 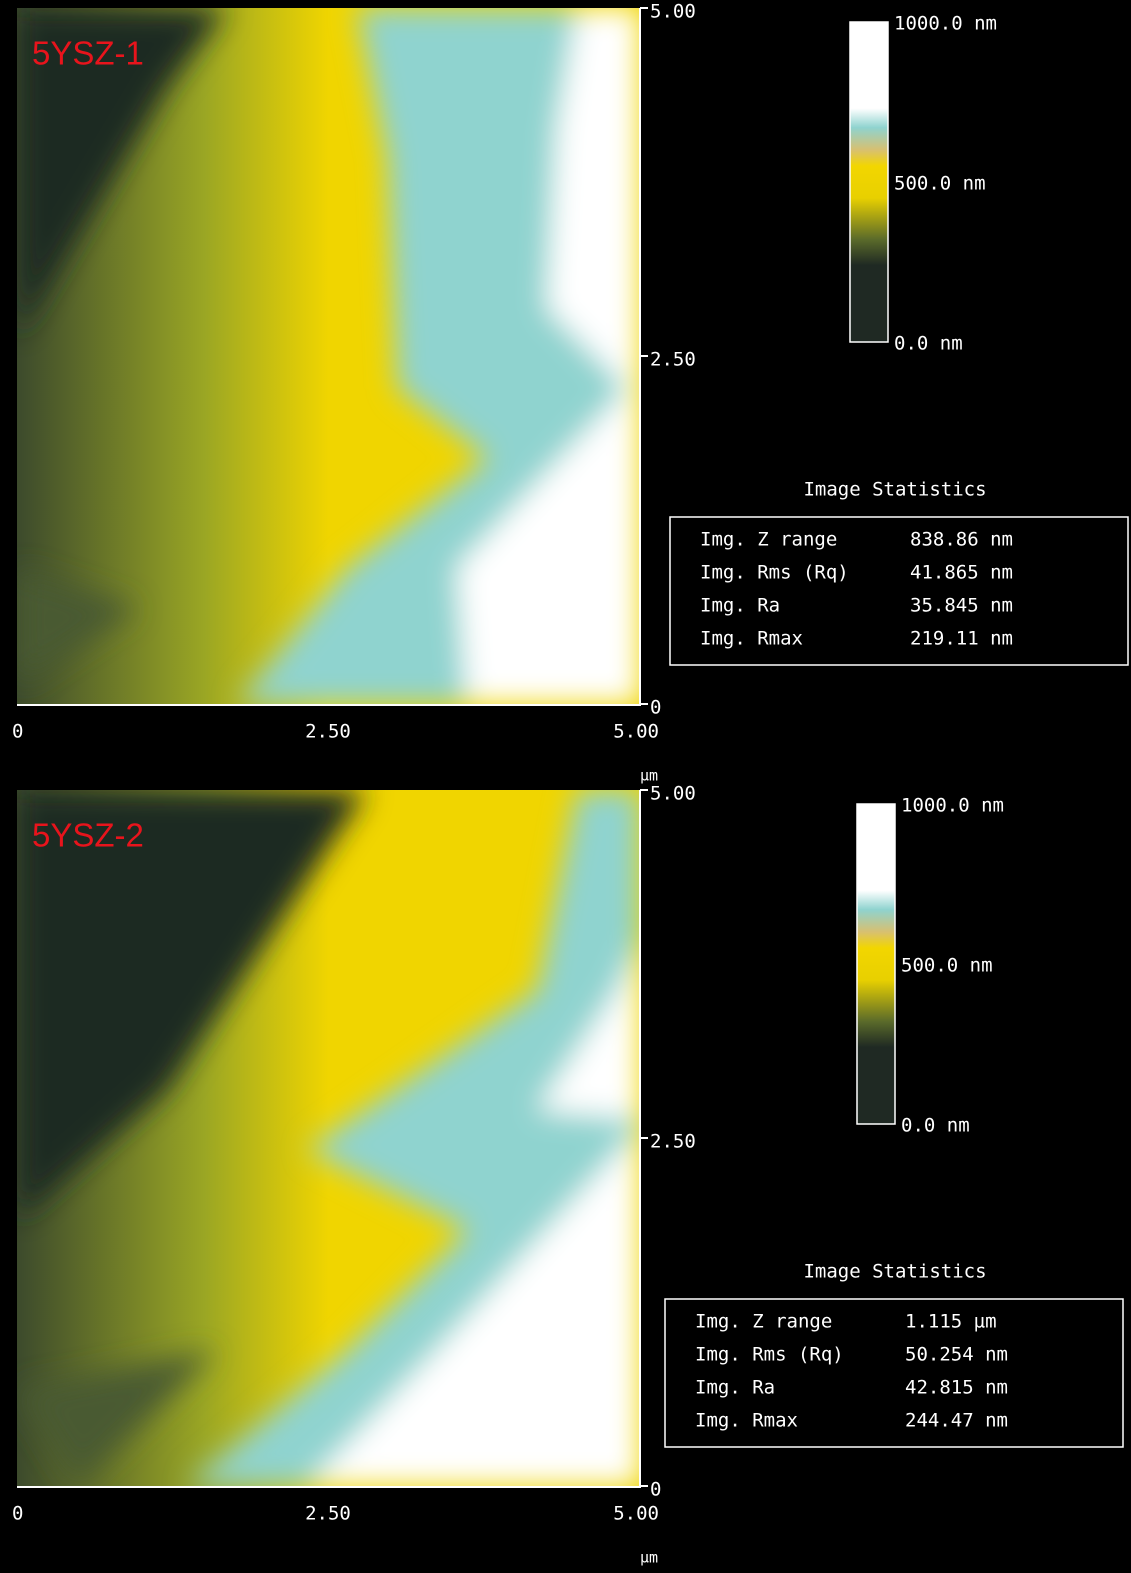 I want to click on sample-label: 5YSZ-1, so click(x=88, y=53).